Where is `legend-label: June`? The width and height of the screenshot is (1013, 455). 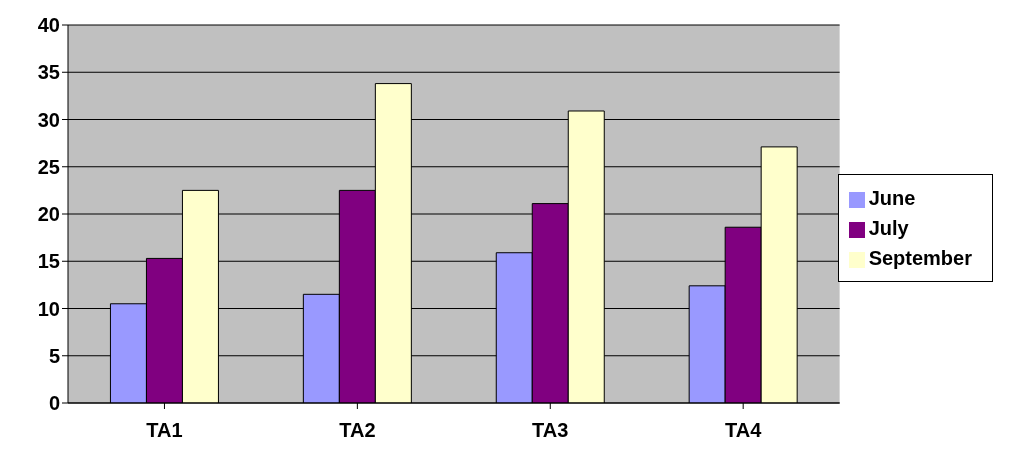 legend-label: June is located at coordinates (892, 197).